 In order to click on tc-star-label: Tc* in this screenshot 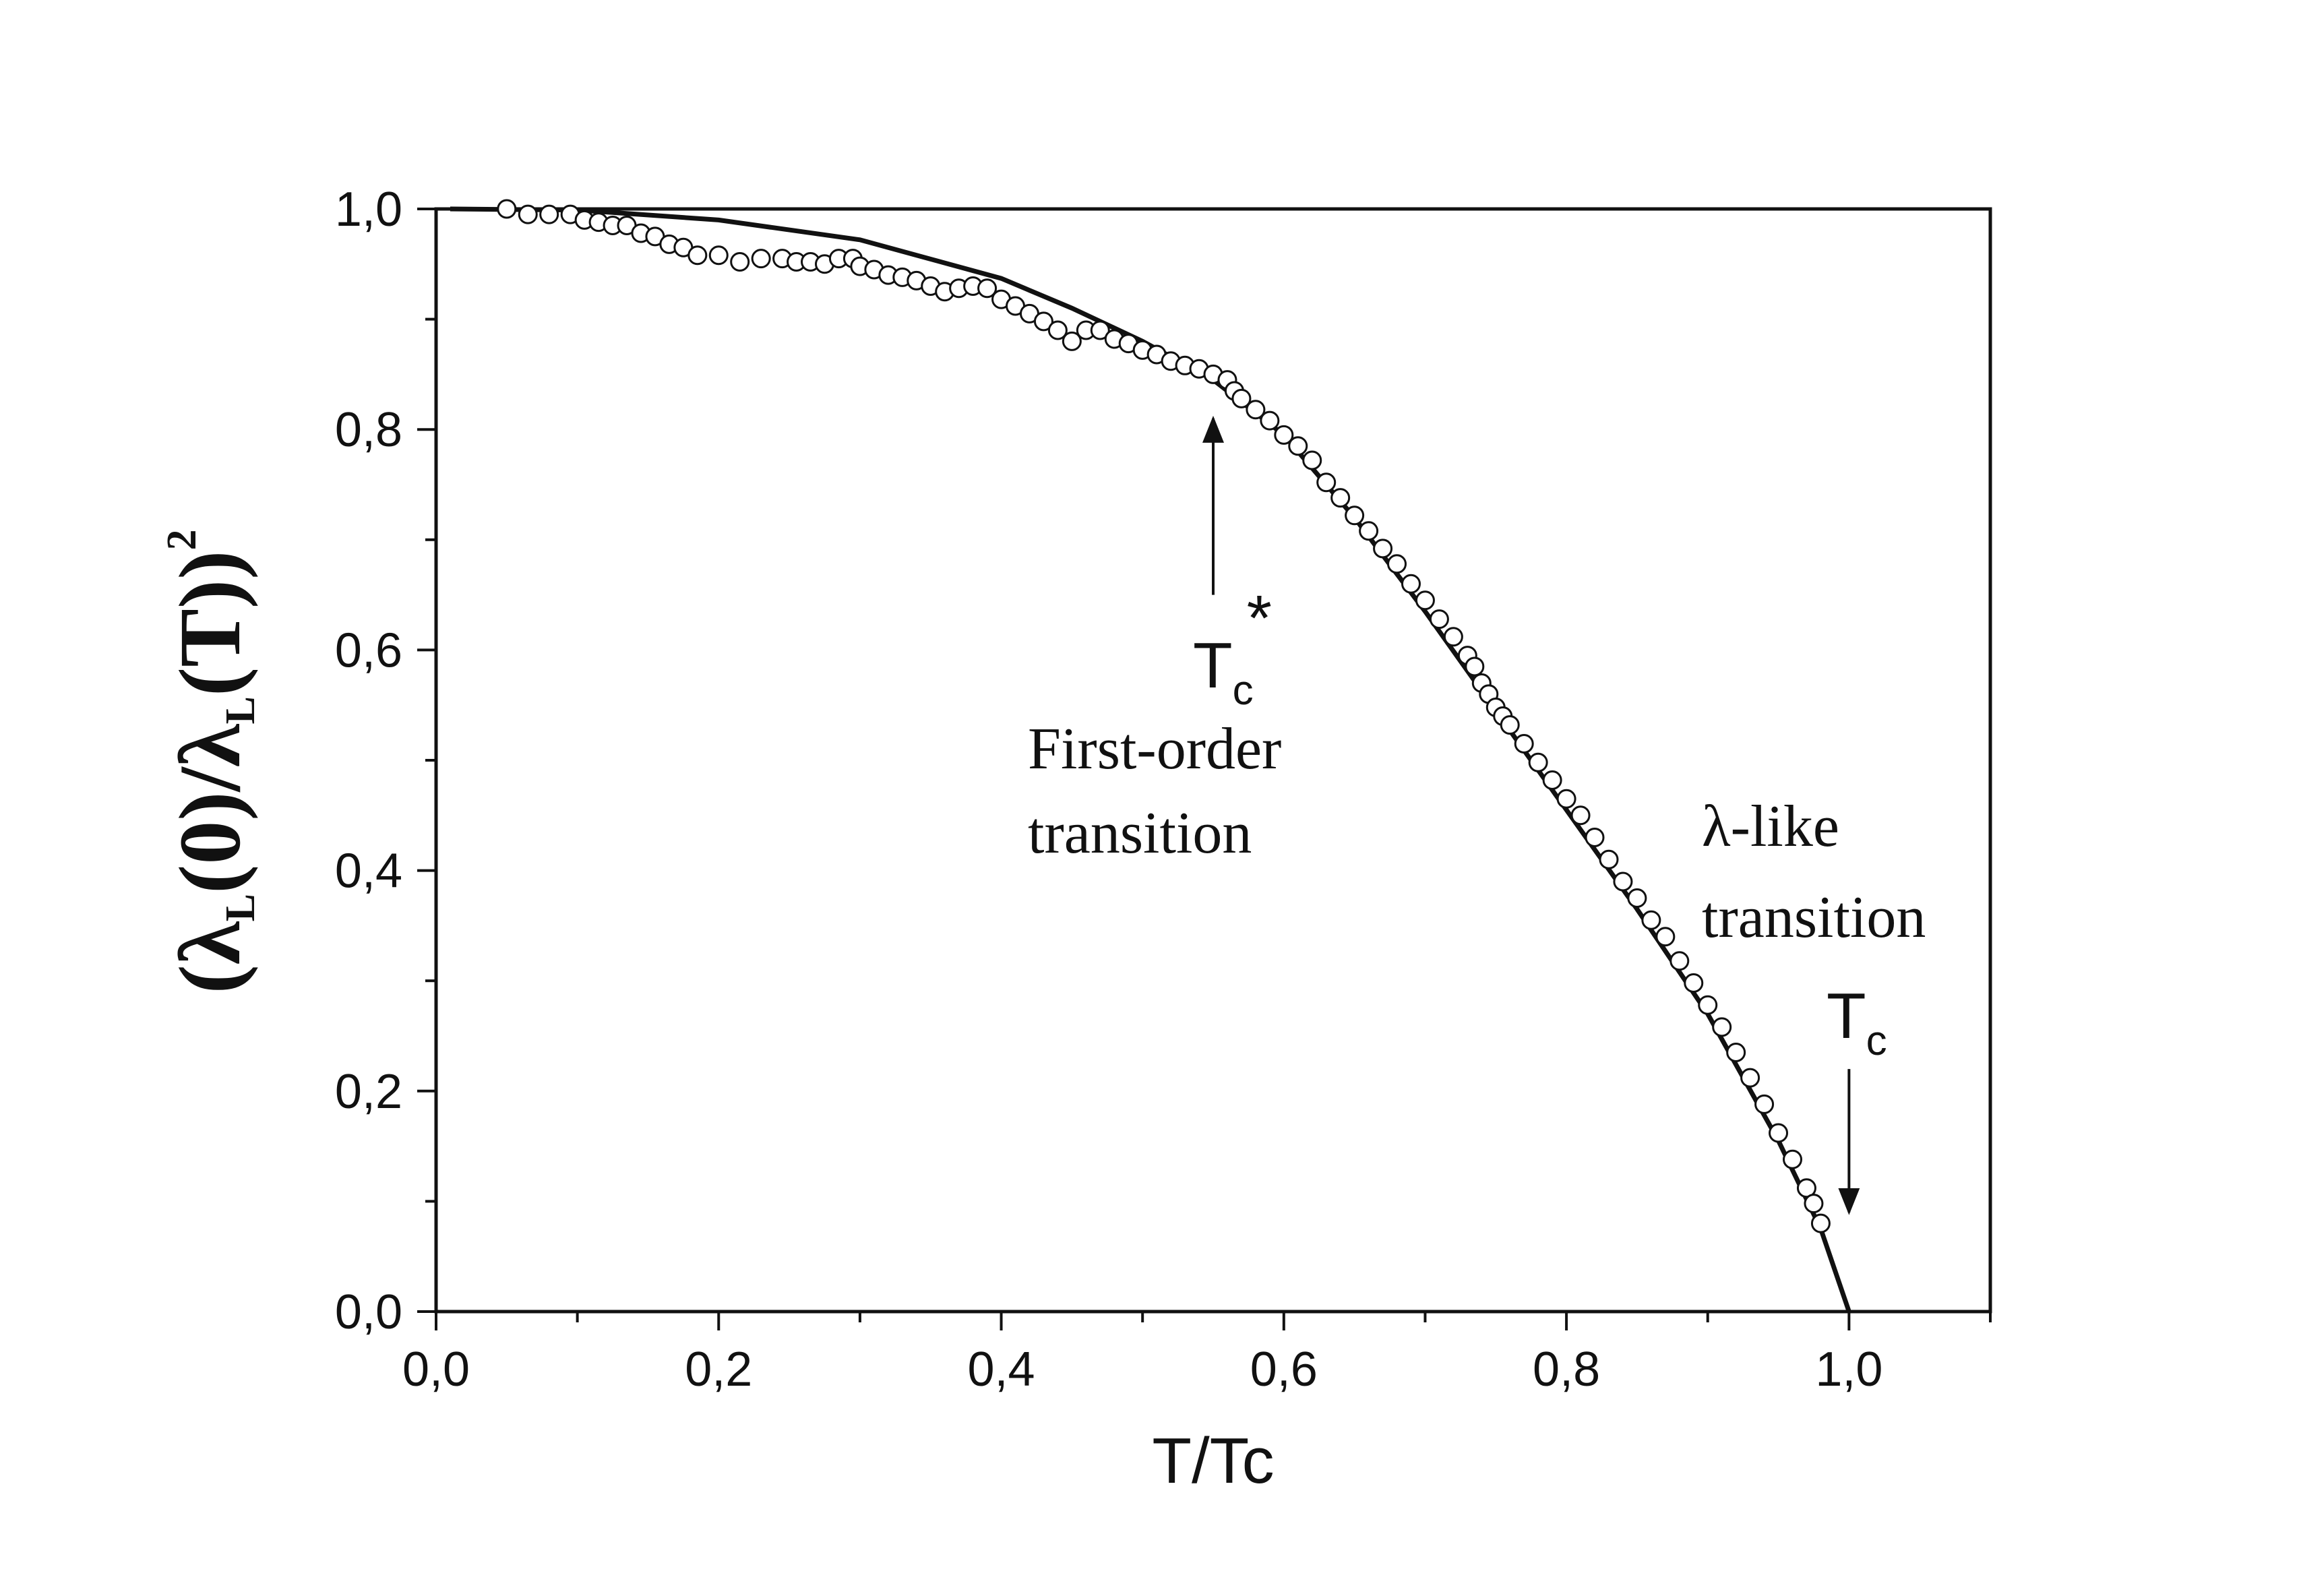, I will do `click(1232, 648)`.